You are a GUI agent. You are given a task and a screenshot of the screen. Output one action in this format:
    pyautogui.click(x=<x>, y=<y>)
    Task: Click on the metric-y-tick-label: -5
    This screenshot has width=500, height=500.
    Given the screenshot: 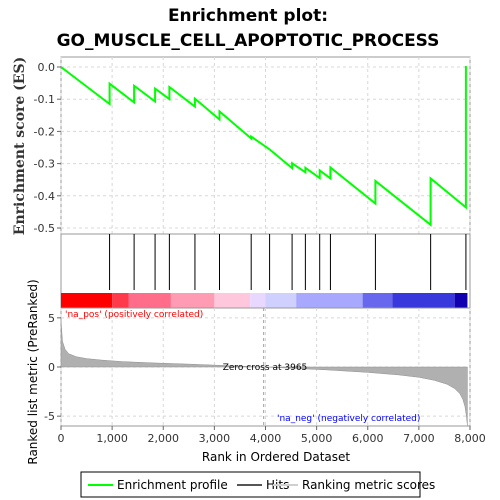 What is the action you would take?
    pyautogui.click(x=49, y=416)
    